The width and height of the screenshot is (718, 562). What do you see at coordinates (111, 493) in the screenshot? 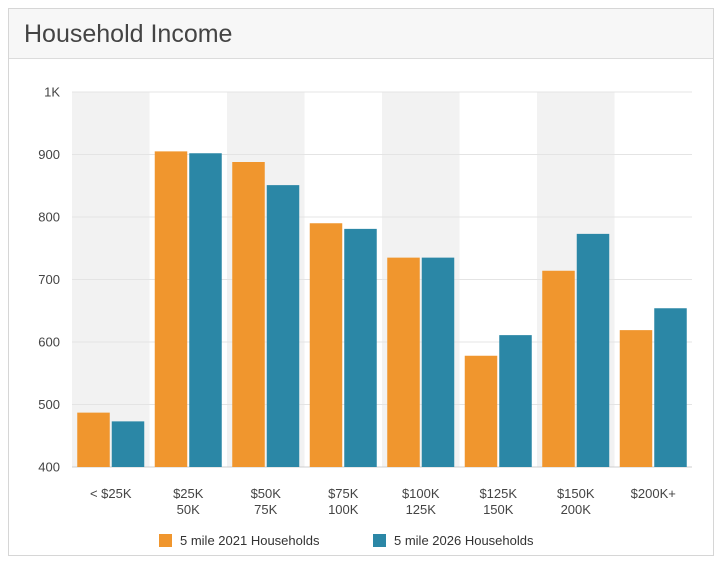
I see `x-tick-label: < $25K` at bounding box center [111, 493].